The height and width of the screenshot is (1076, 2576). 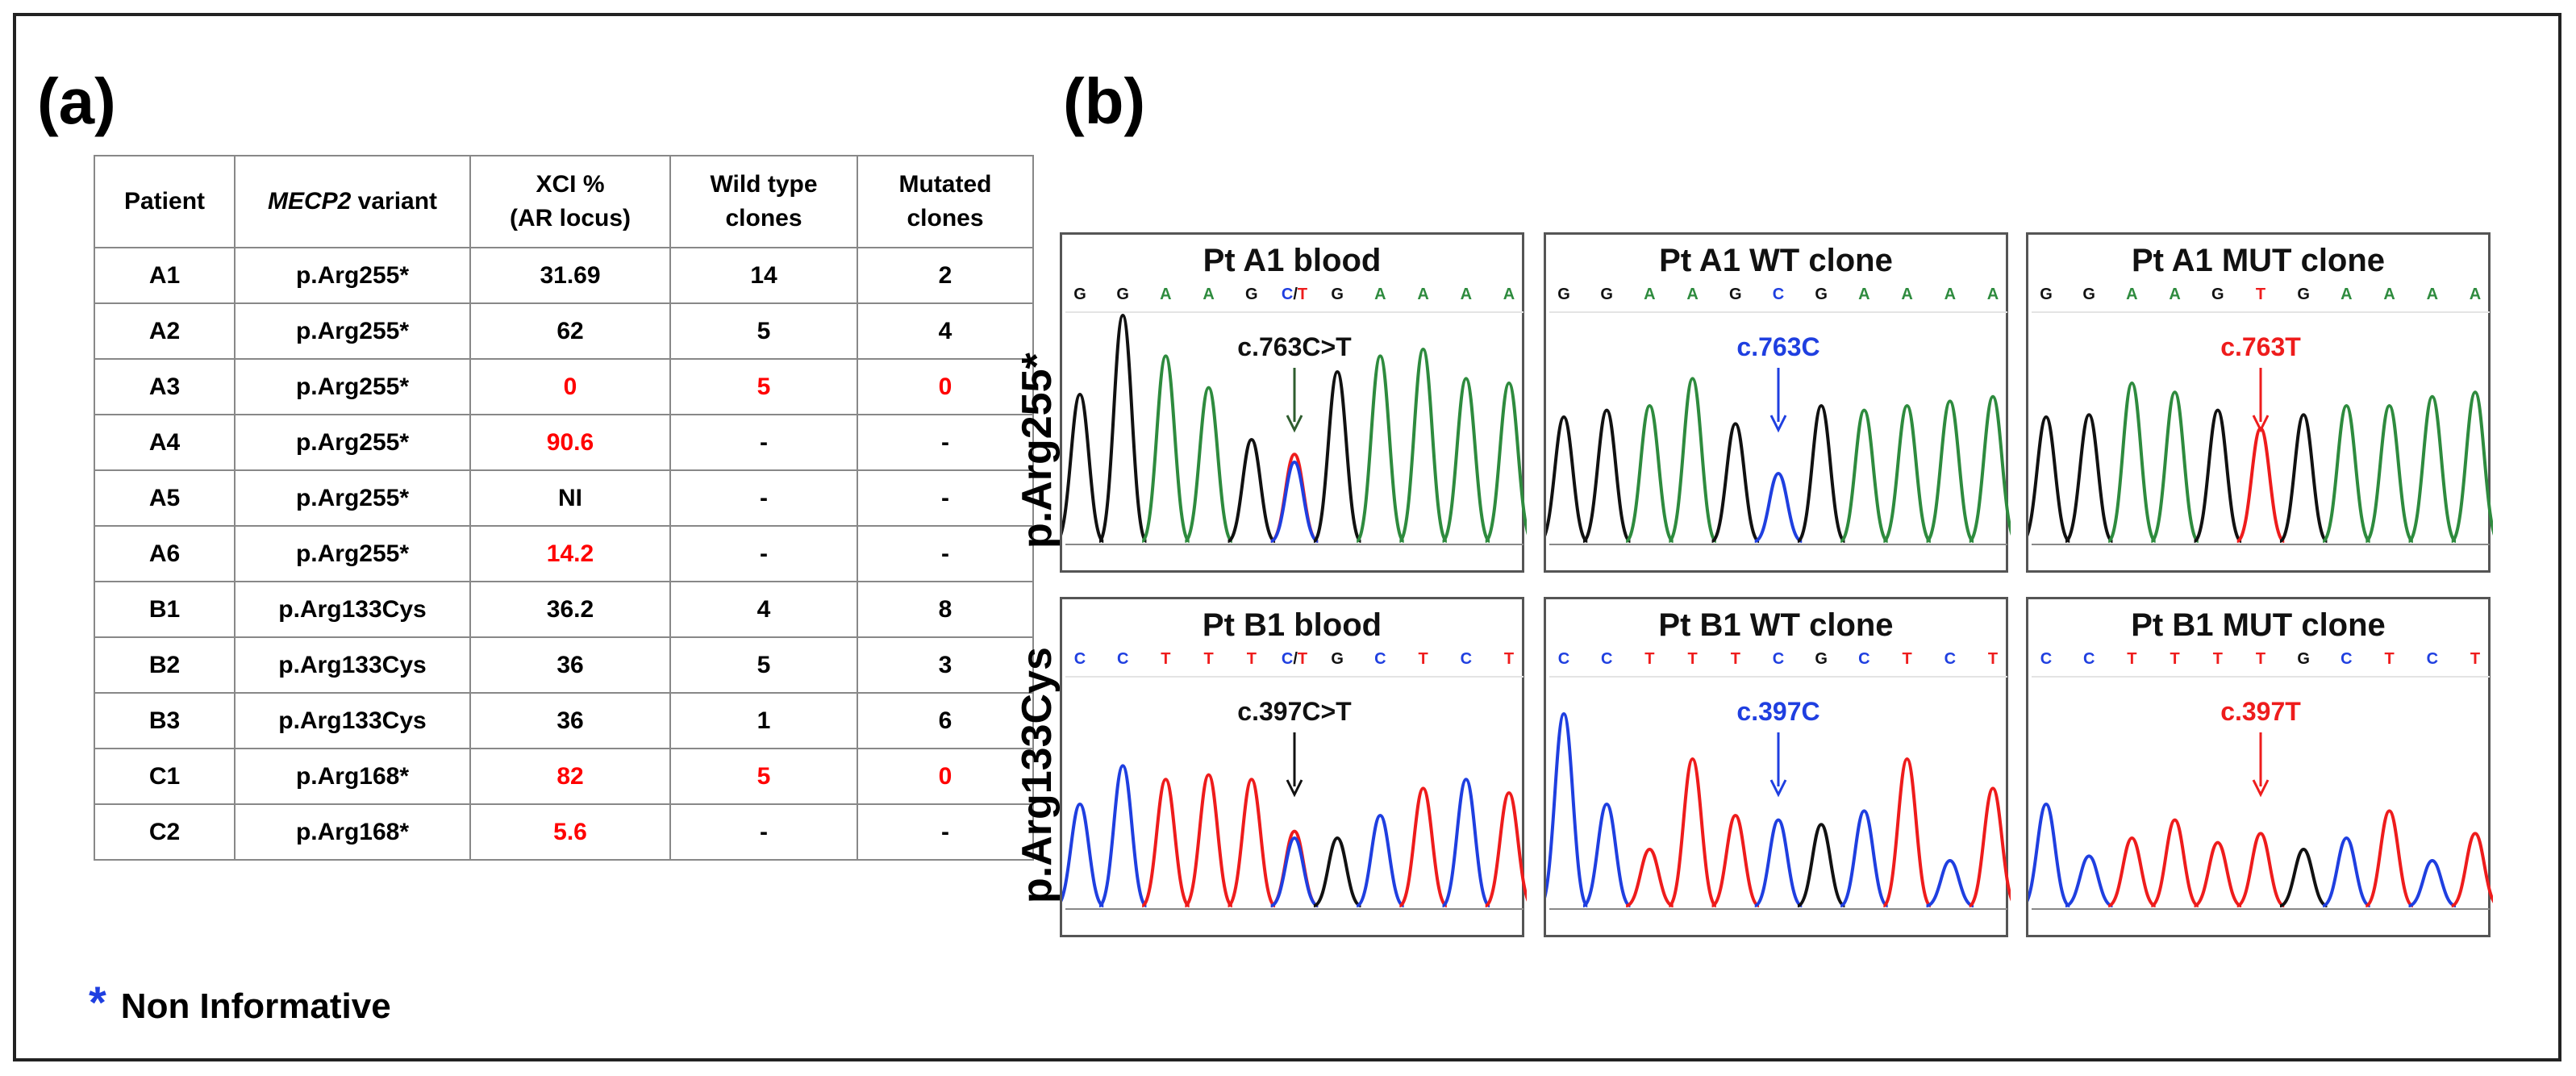 What do you see at coordinates (1292, 625) in the screenshot?
I see `chromatogram-title: Pt B1 blood` at bounding box center [1292, 625].